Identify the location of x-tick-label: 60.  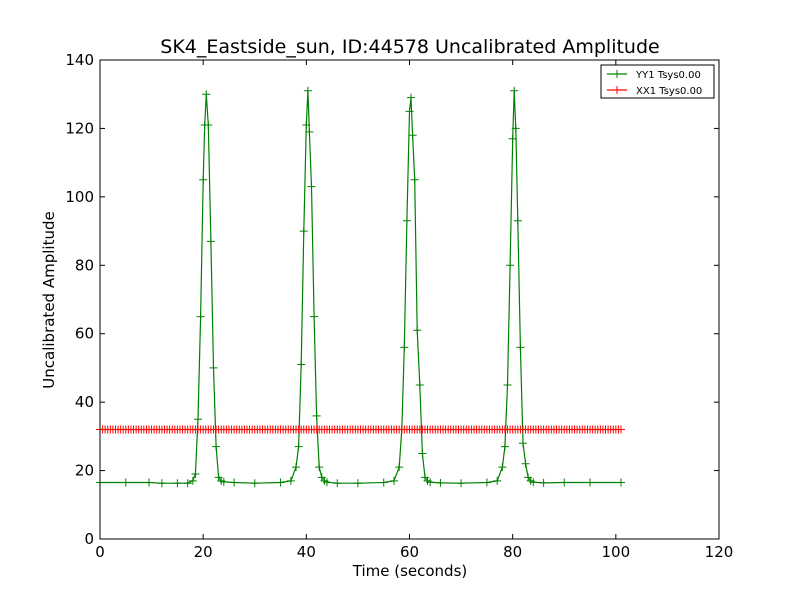
(409, 552).